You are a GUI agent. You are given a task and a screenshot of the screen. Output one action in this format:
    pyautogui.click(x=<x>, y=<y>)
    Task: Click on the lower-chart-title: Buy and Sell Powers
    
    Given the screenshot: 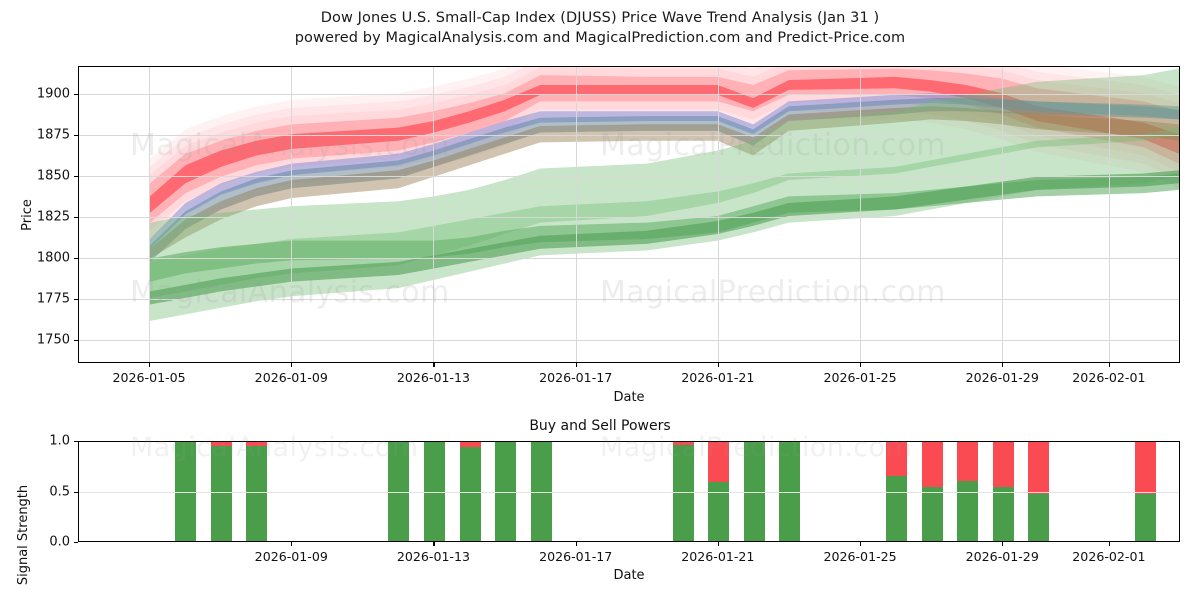 What is the action you would take?
    pyautogui.click(x=600, y=426)
    